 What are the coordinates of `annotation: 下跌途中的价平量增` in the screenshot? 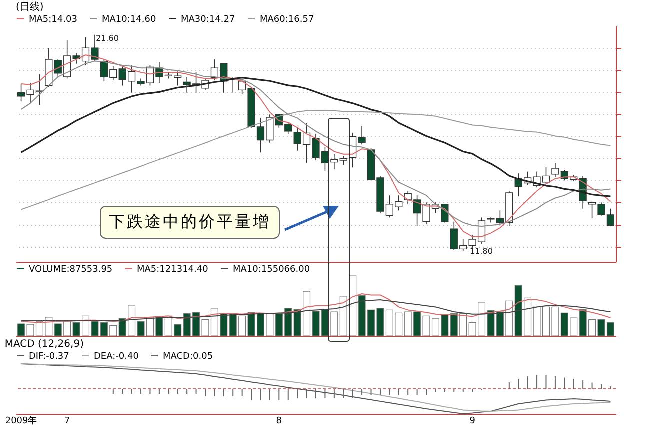 It's located at (190, 222).